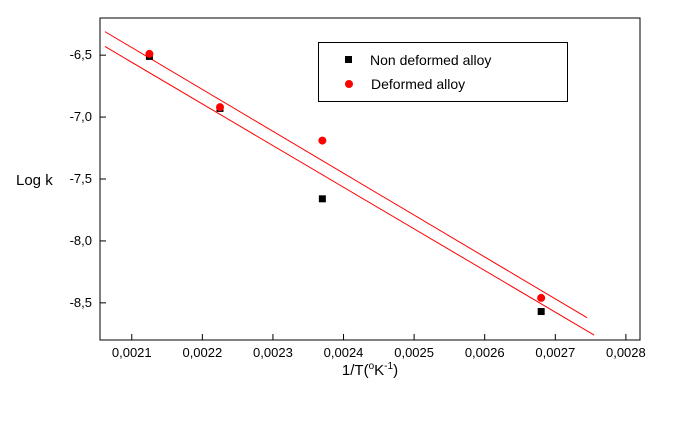 The height and width of the screenshot is (426, 696). Describe the element at coordinates (379, 370) in the screenshot. I see `x-axis-label-unit: K` at that location.